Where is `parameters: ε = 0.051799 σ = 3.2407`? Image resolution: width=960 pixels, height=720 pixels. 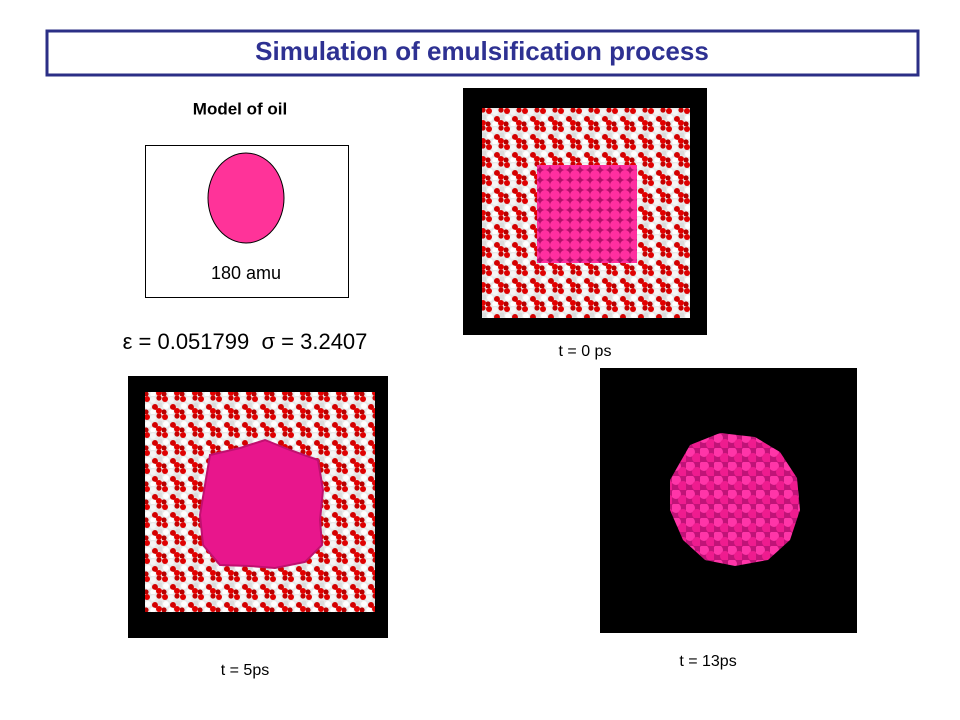 parameters: ε = 0.051799 σ = 3.2407 is located at coordinates (245, 341).